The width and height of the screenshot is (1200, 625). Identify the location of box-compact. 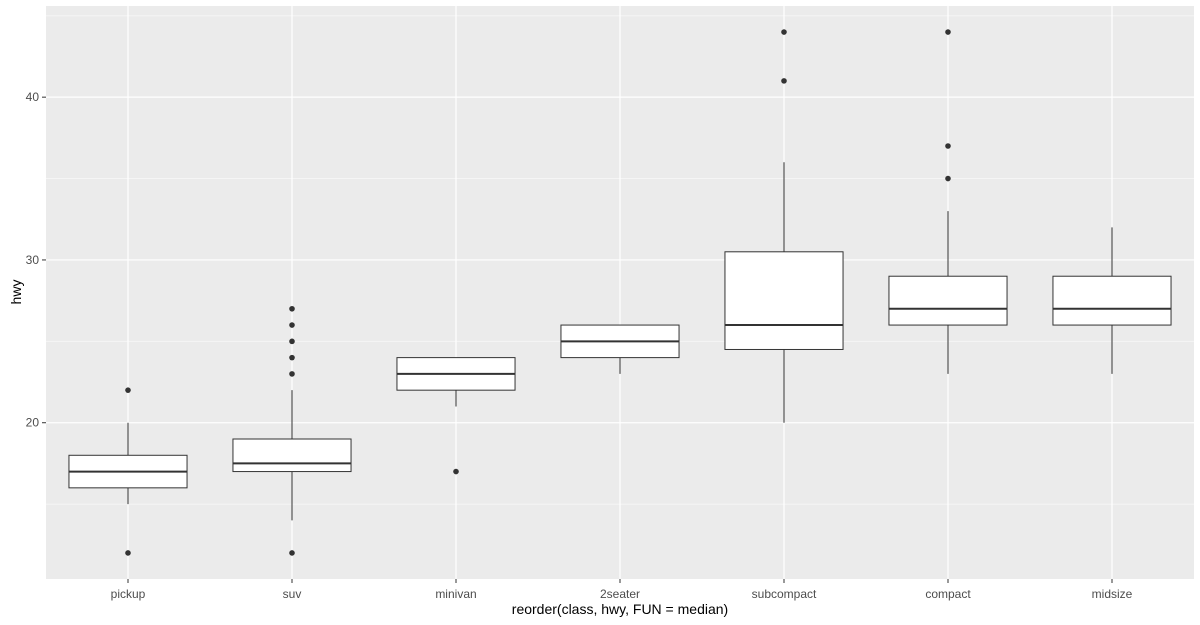
(948, 201).